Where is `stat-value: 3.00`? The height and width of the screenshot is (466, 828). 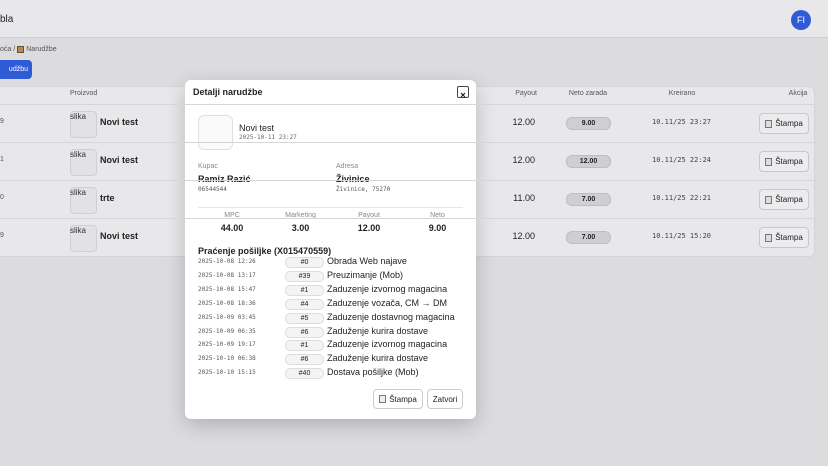
stat-value: 3.00 is located at coordinates (300, 228).